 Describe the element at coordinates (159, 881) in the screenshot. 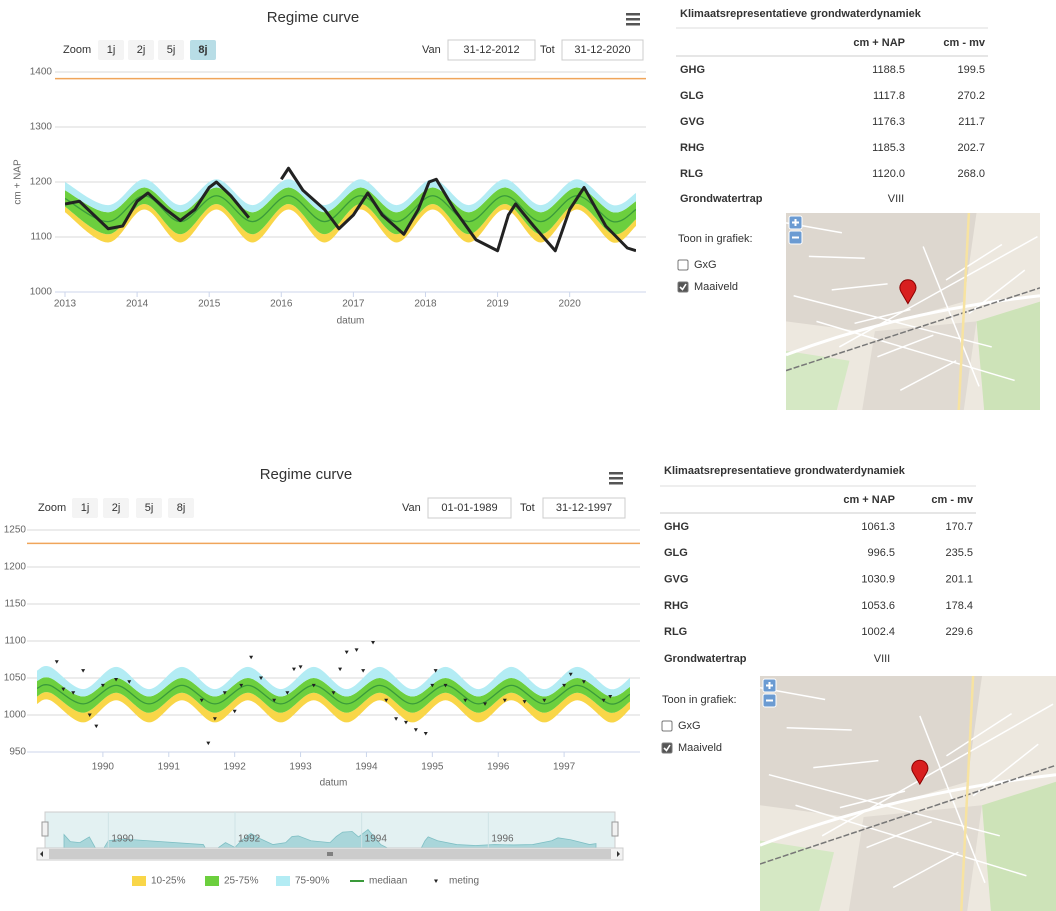

I see `legend-item: 10-25%` at that location.